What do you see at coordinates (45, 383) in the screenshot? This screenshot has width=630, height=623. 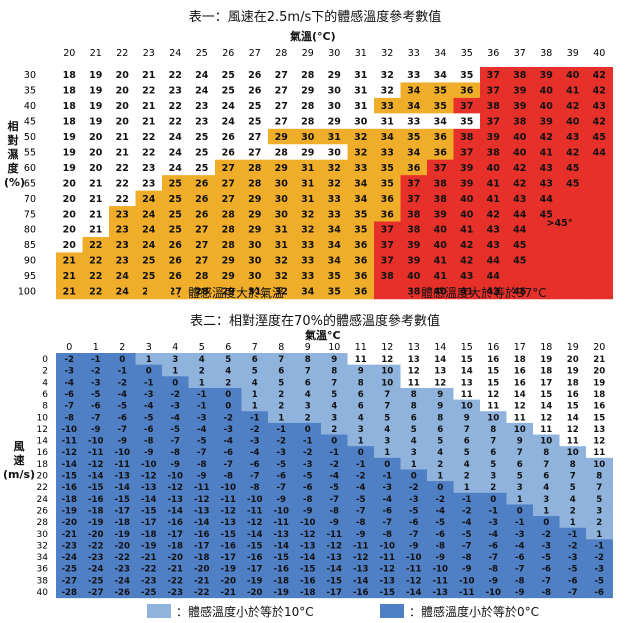 I see `table2-row-header: 4` at bounding box center [45, 383].